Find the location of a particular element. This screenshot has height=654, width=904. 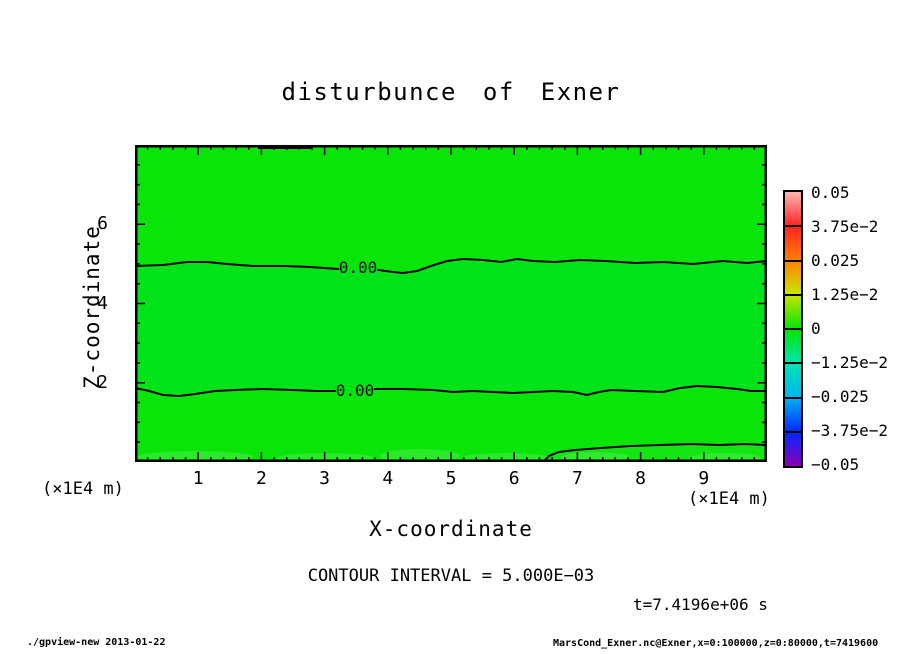

colorbar is located at coordinates (793, 329).